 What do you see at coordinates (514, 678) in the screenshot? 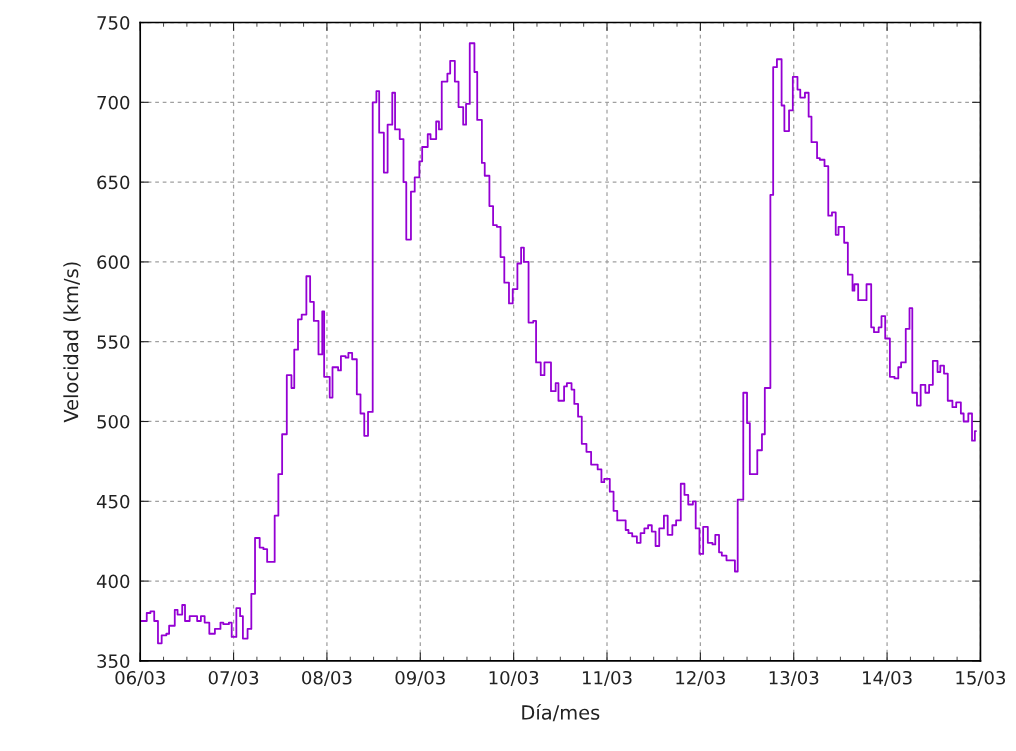
I see `x-tick-label: 10/03` at bounding box center [514, 678].